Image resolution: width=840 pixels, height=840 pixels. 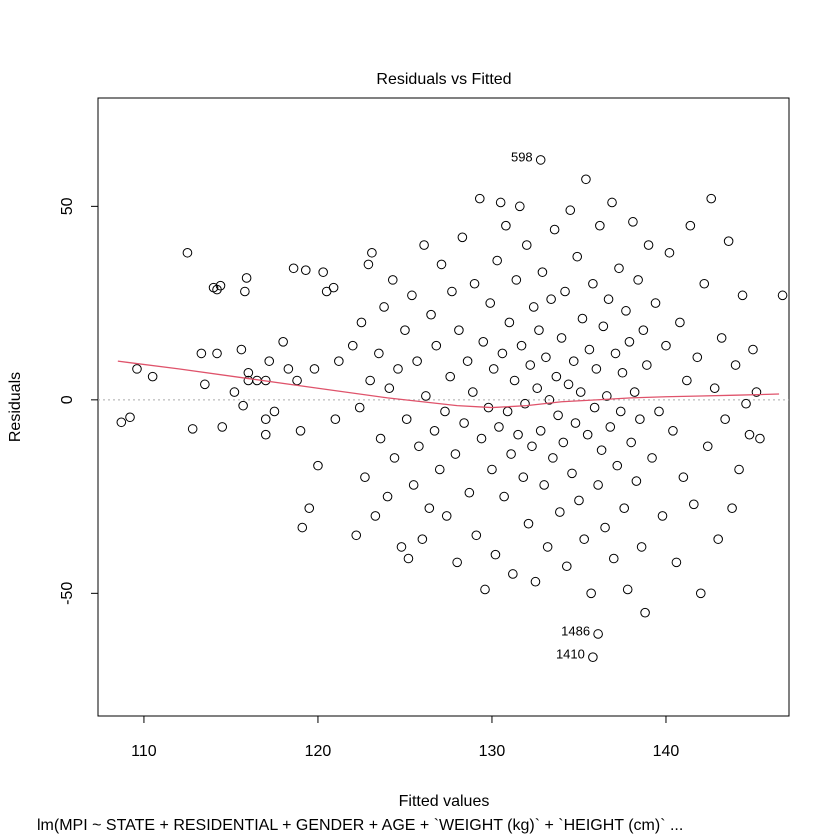 What do you see at coordinates (448, 384) in the screenshot?
I see `smooth-line` at bounding box center [448, 384].